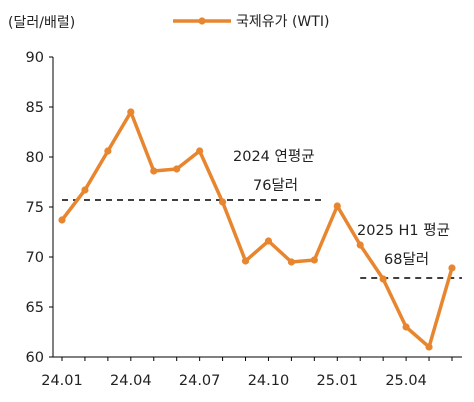 The width and height of the screenshot is (474, 402). I want to click on avg-2024-title: 2024 연평균, so click(274, 156).